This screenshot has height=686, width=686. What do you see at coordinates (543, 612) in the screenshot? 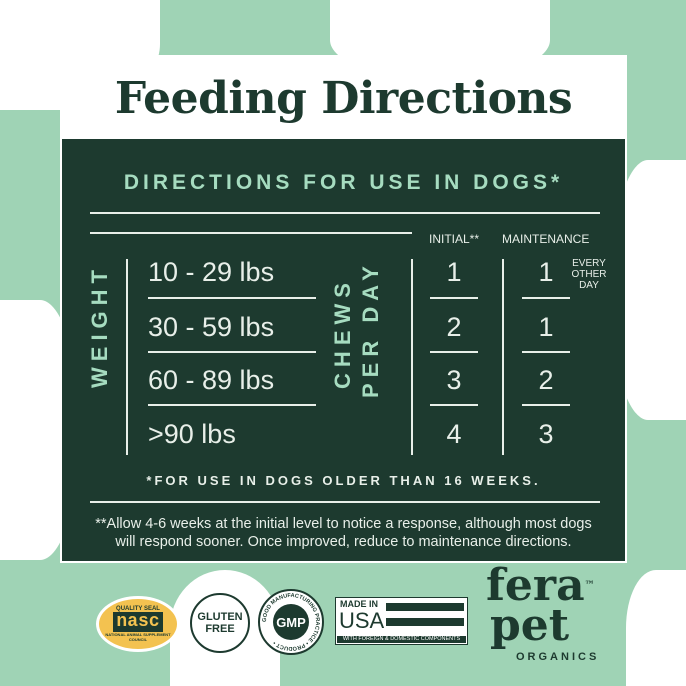
I see `ferapet-logo: fera™ pet ORGANICS` at bounding box center [543, 612].